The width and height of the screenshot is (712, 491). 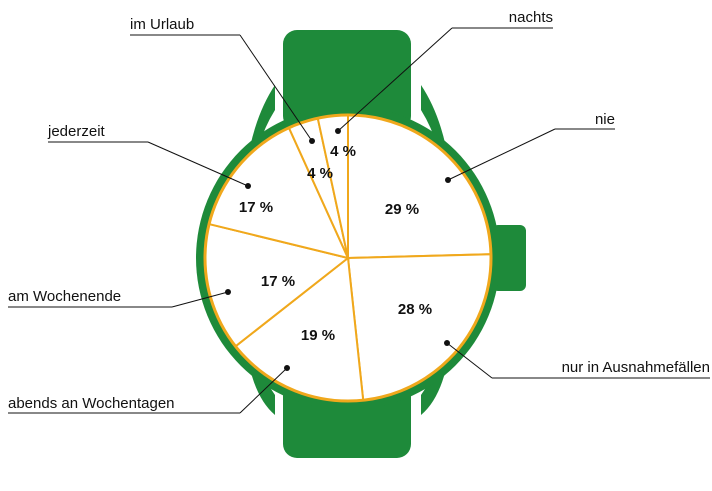 I want to click on value-label: 29 %, so click(x=402, y=209).